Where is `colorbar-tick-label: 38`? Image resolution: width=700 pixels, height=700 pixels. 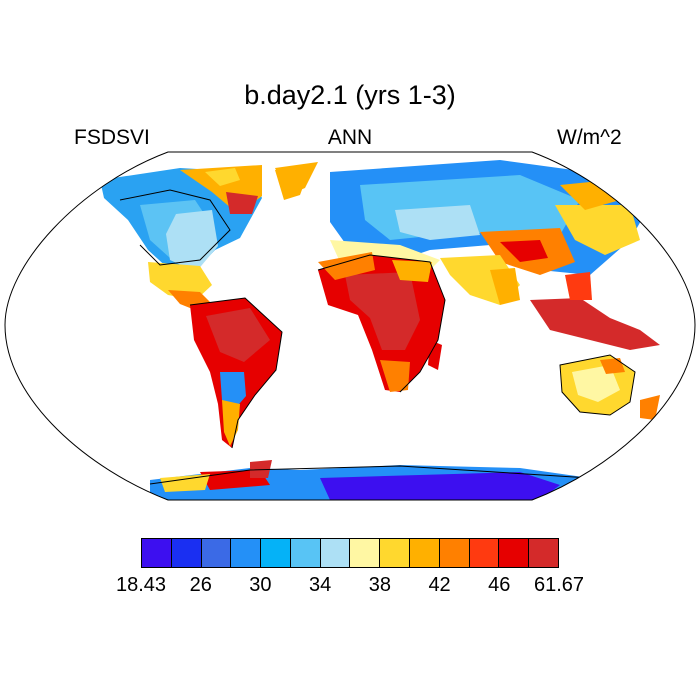 colorbar-tick-label: 38 is located at coordinates (379, 585).